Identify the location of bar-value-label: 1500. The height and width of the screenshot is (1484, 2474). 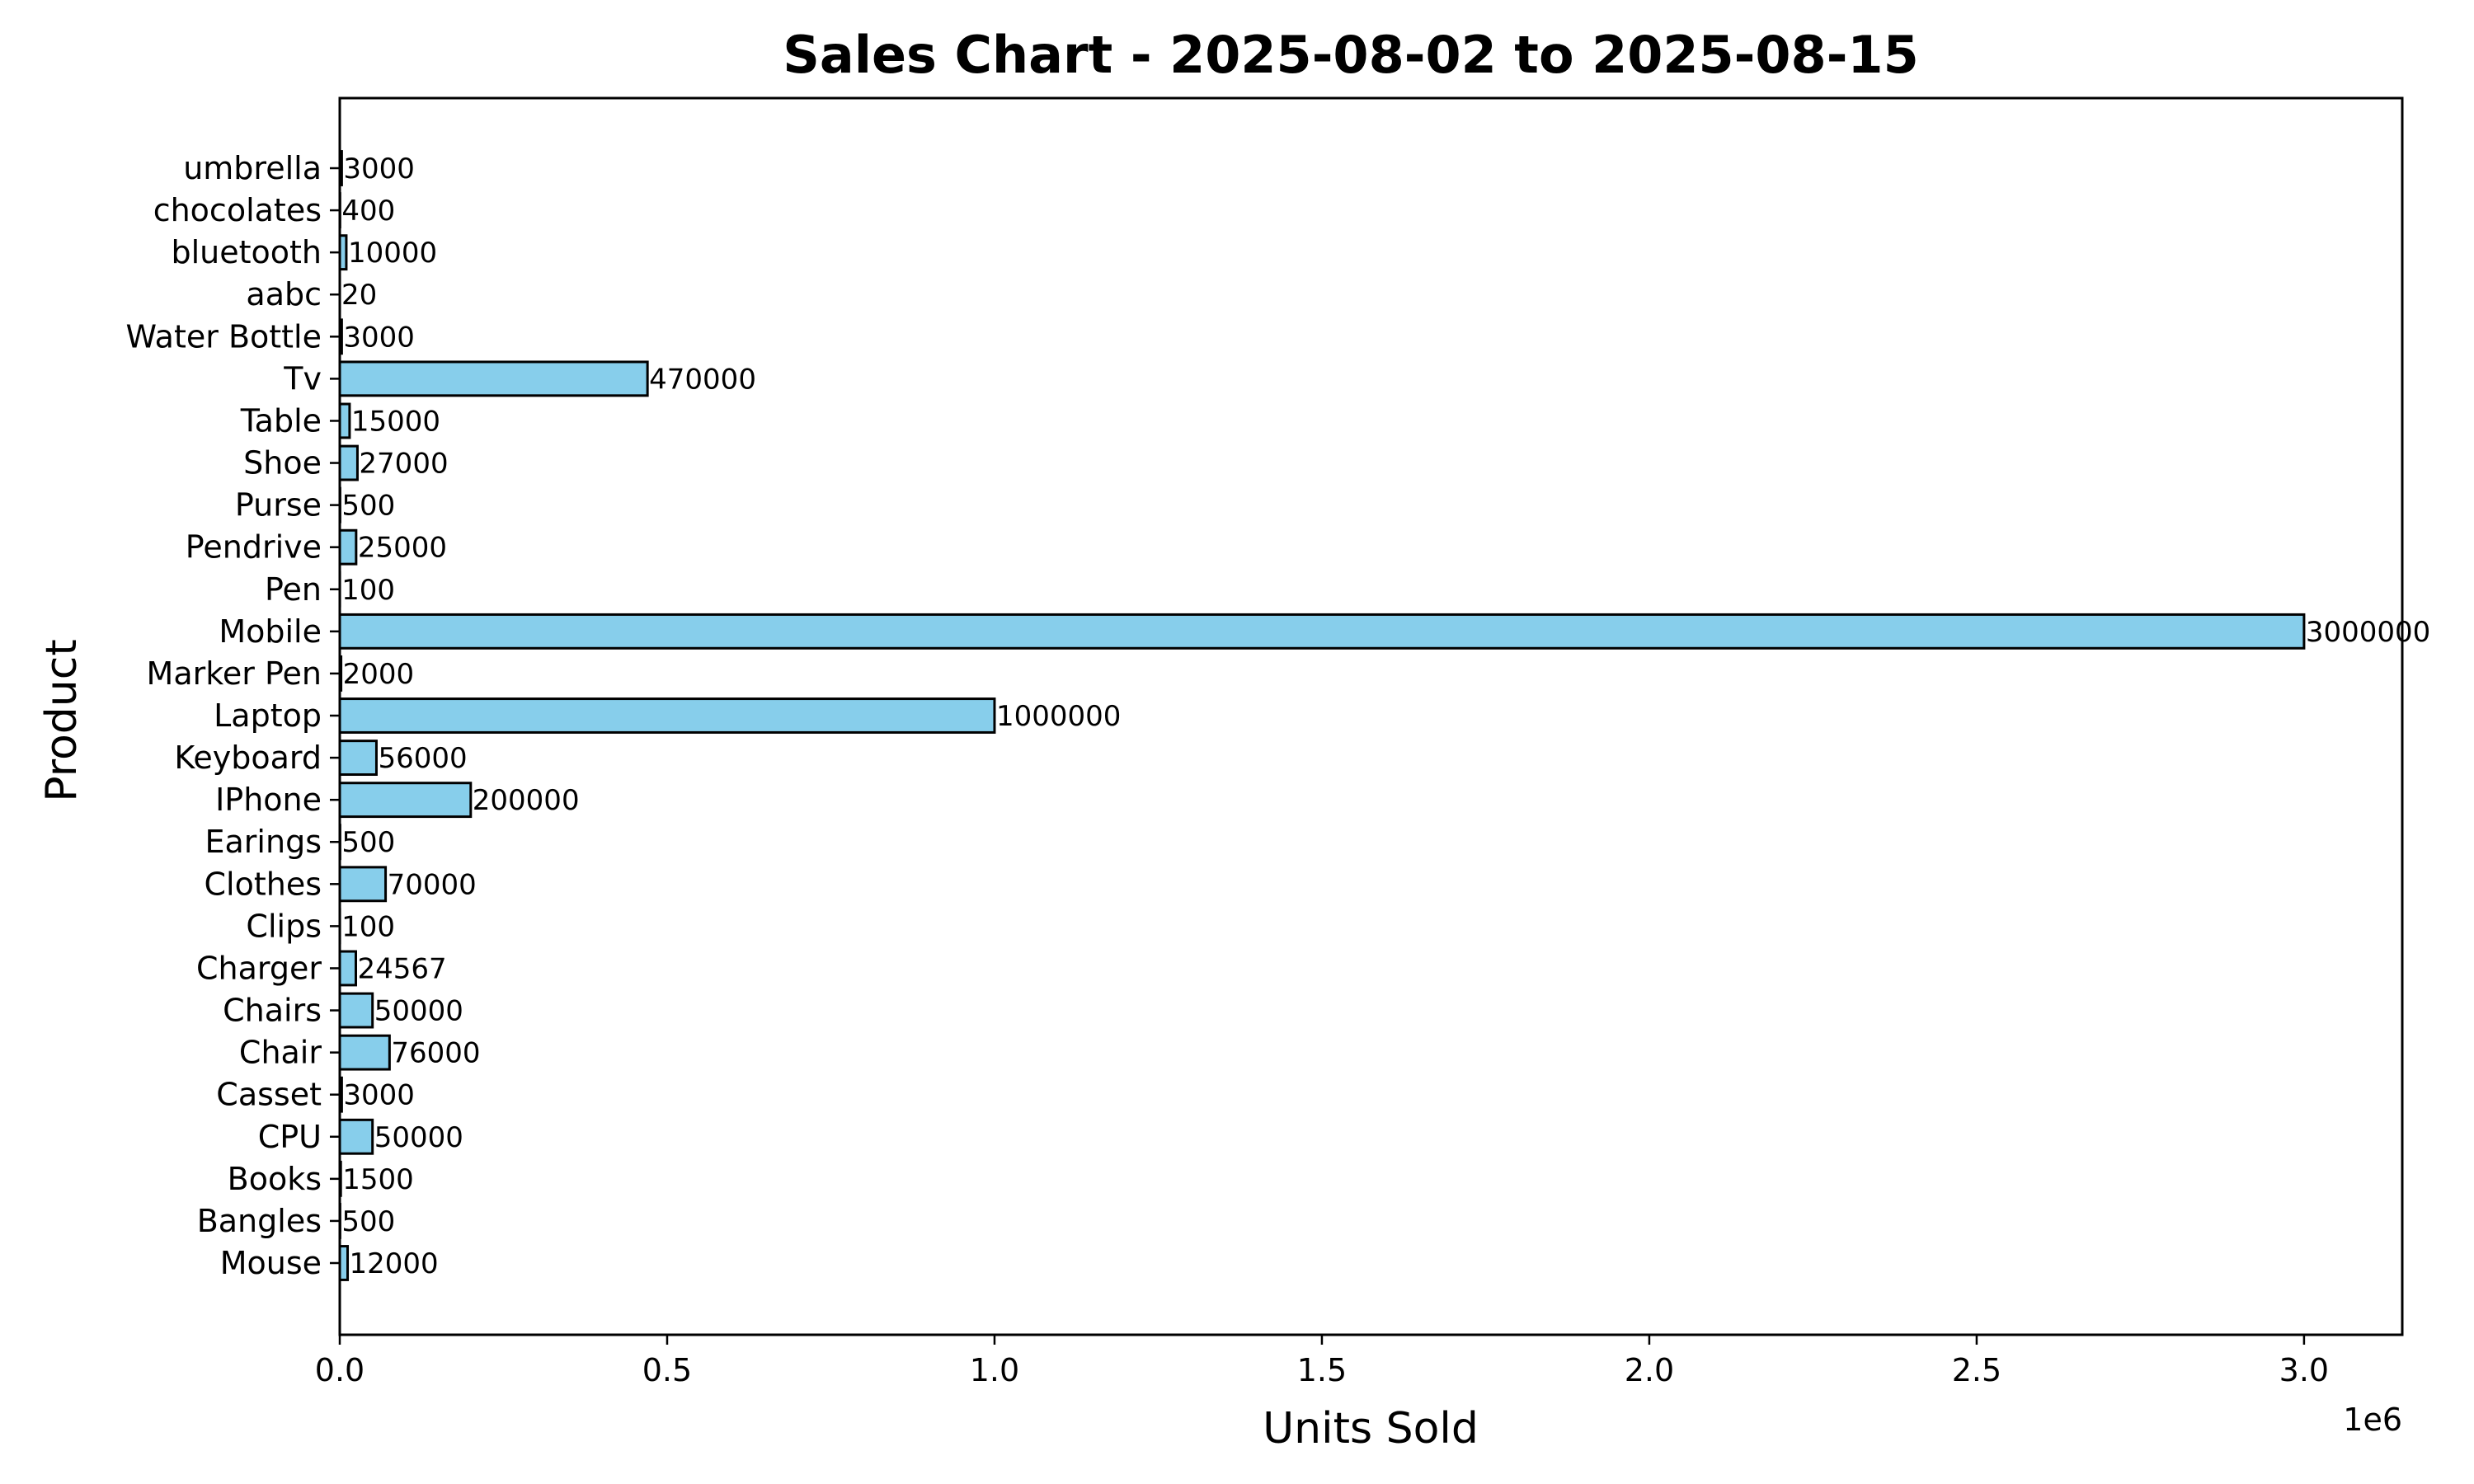
(378, 1179).